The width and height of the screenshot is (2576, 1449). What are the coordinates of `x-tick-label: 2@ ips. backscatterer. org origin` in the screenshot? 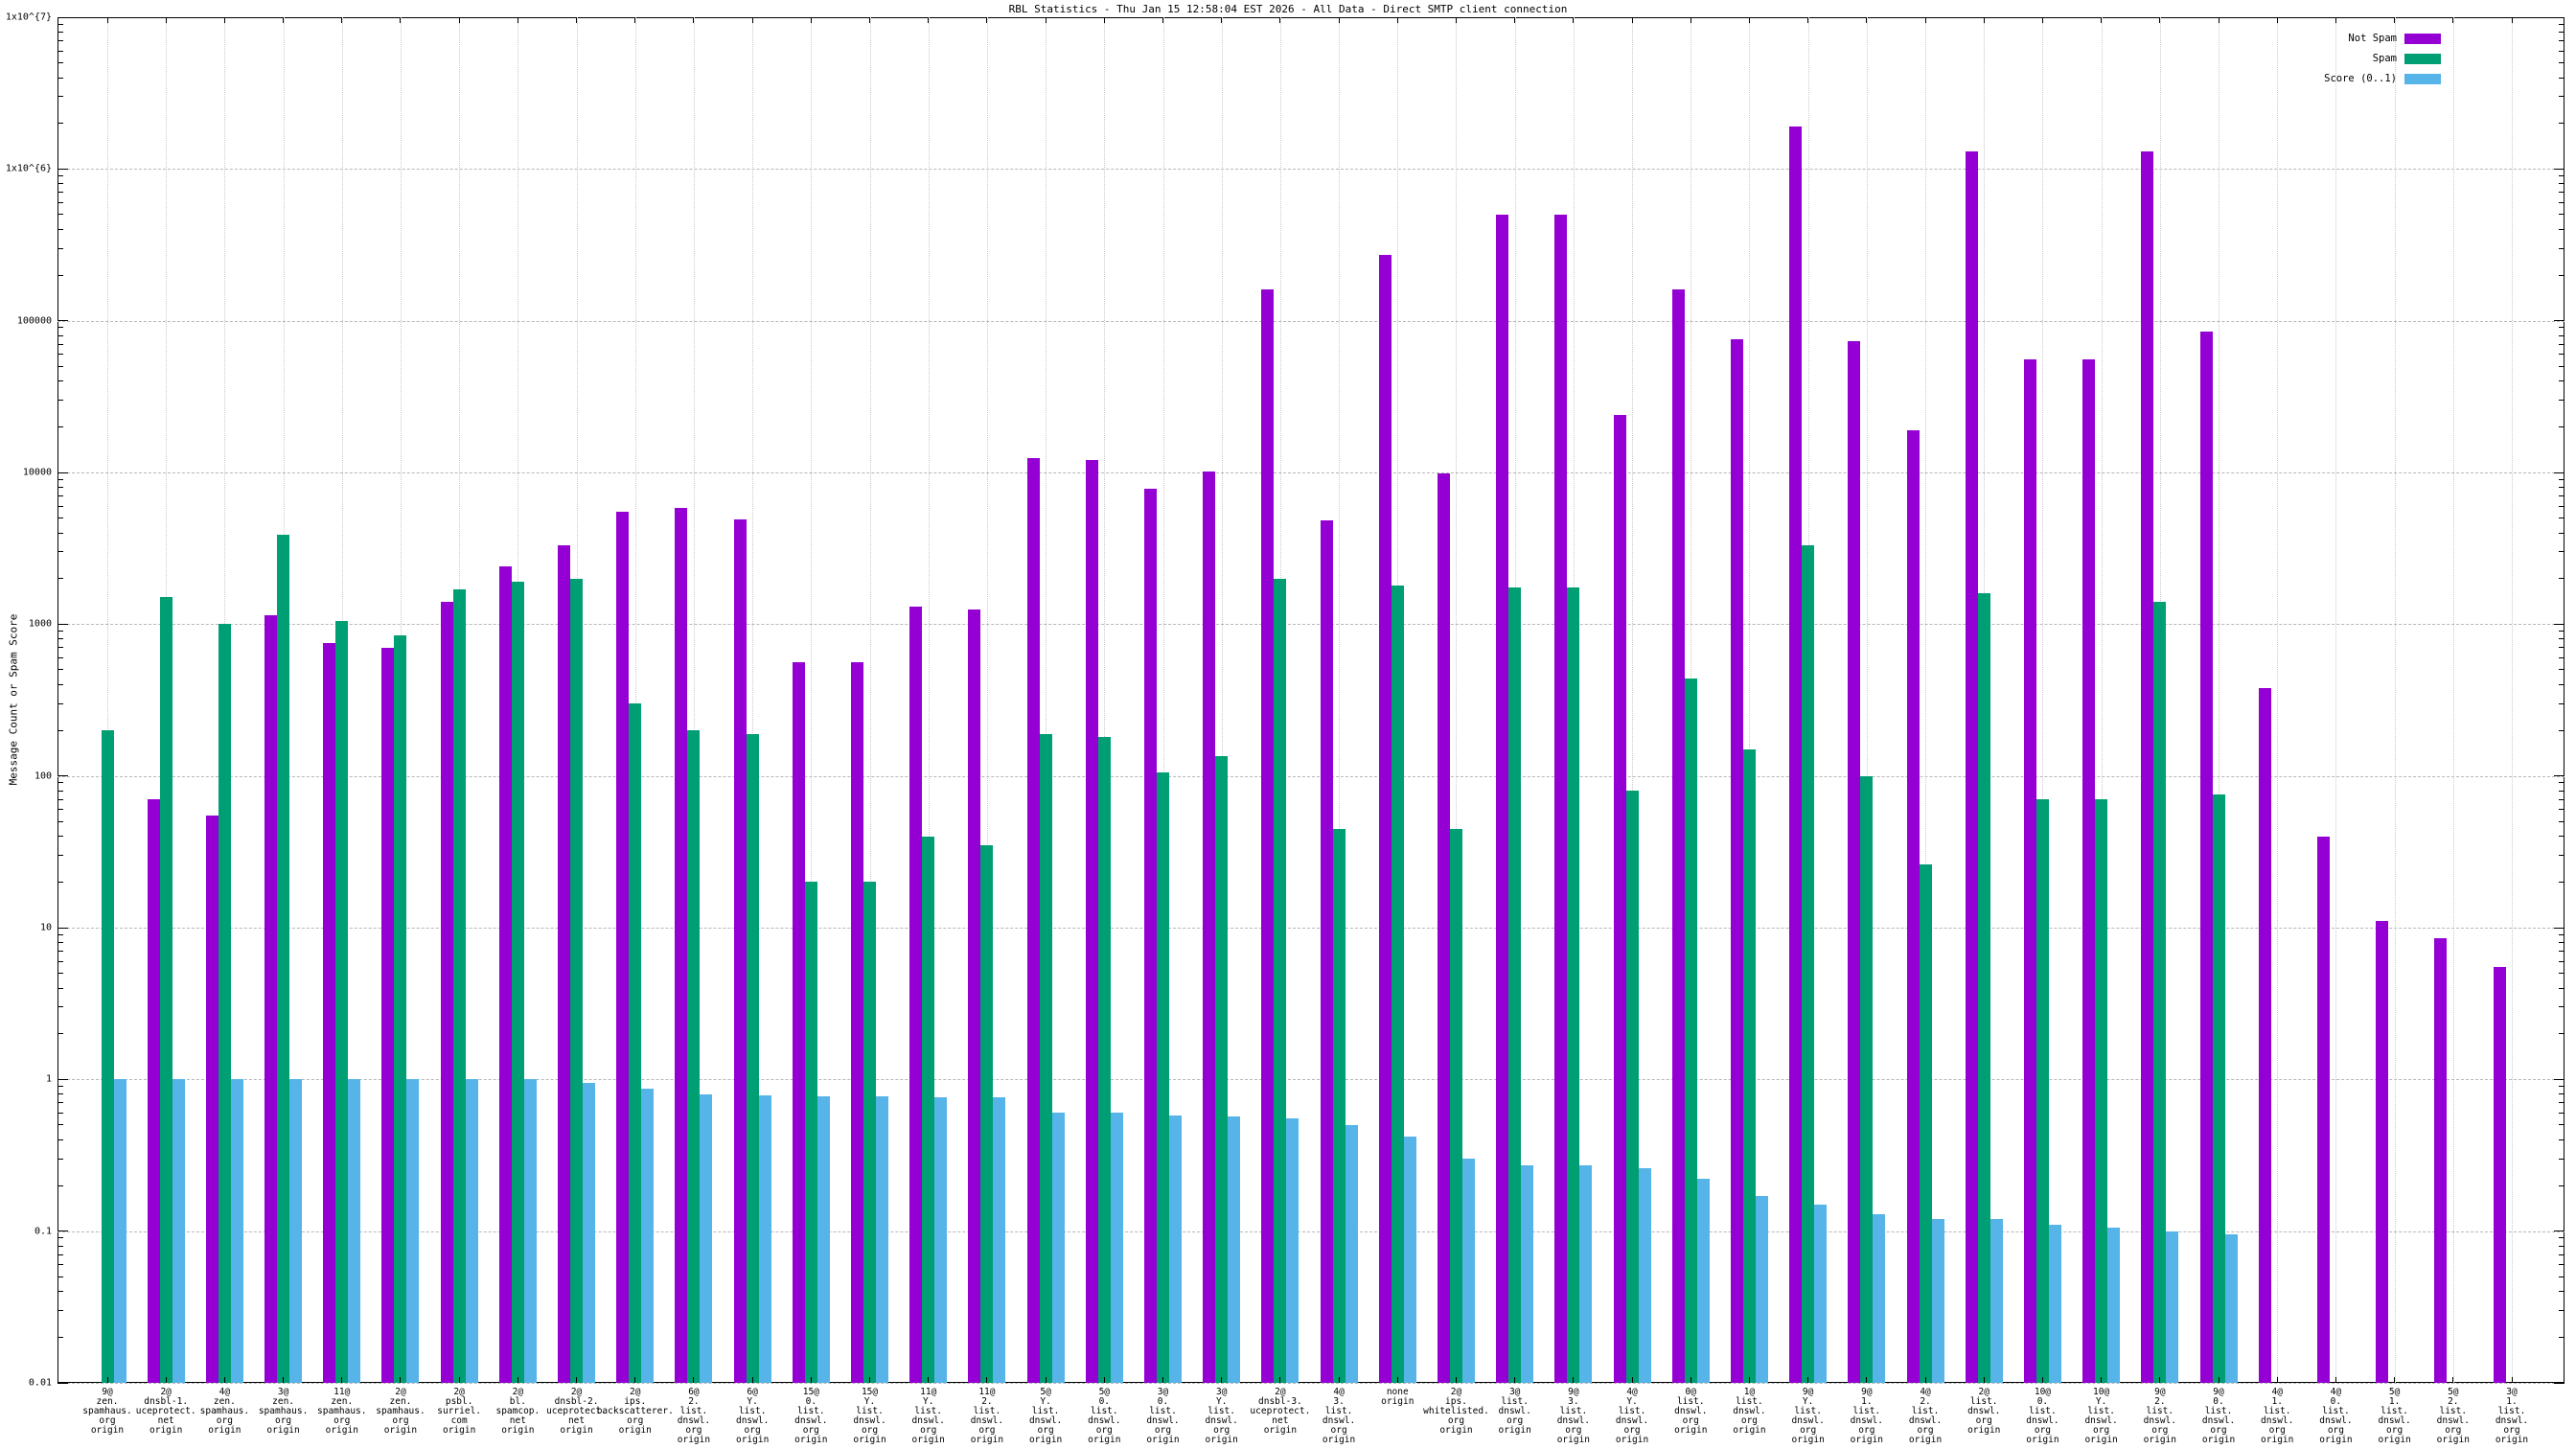 It's located at (635, 1411).